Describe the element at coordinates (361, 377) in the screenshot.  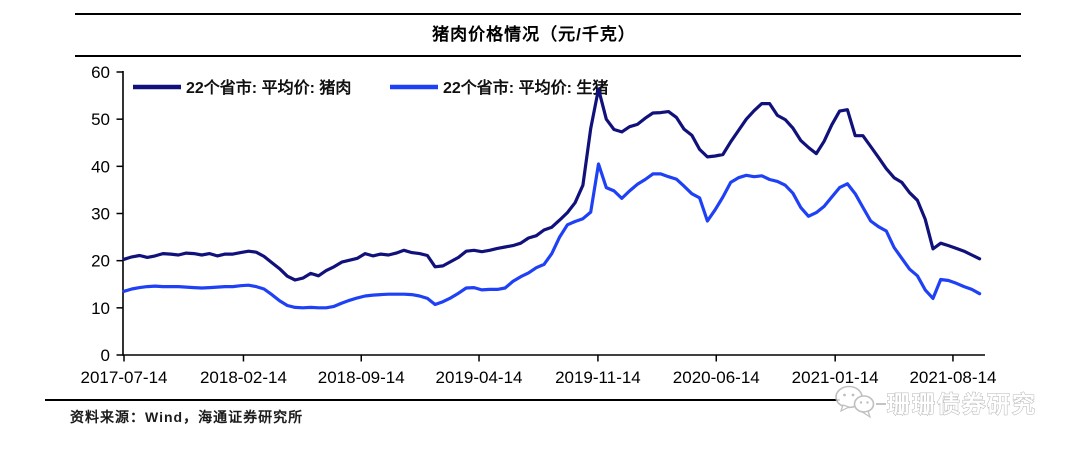
I see `x-tick-label: 2018-09-14` at that location.